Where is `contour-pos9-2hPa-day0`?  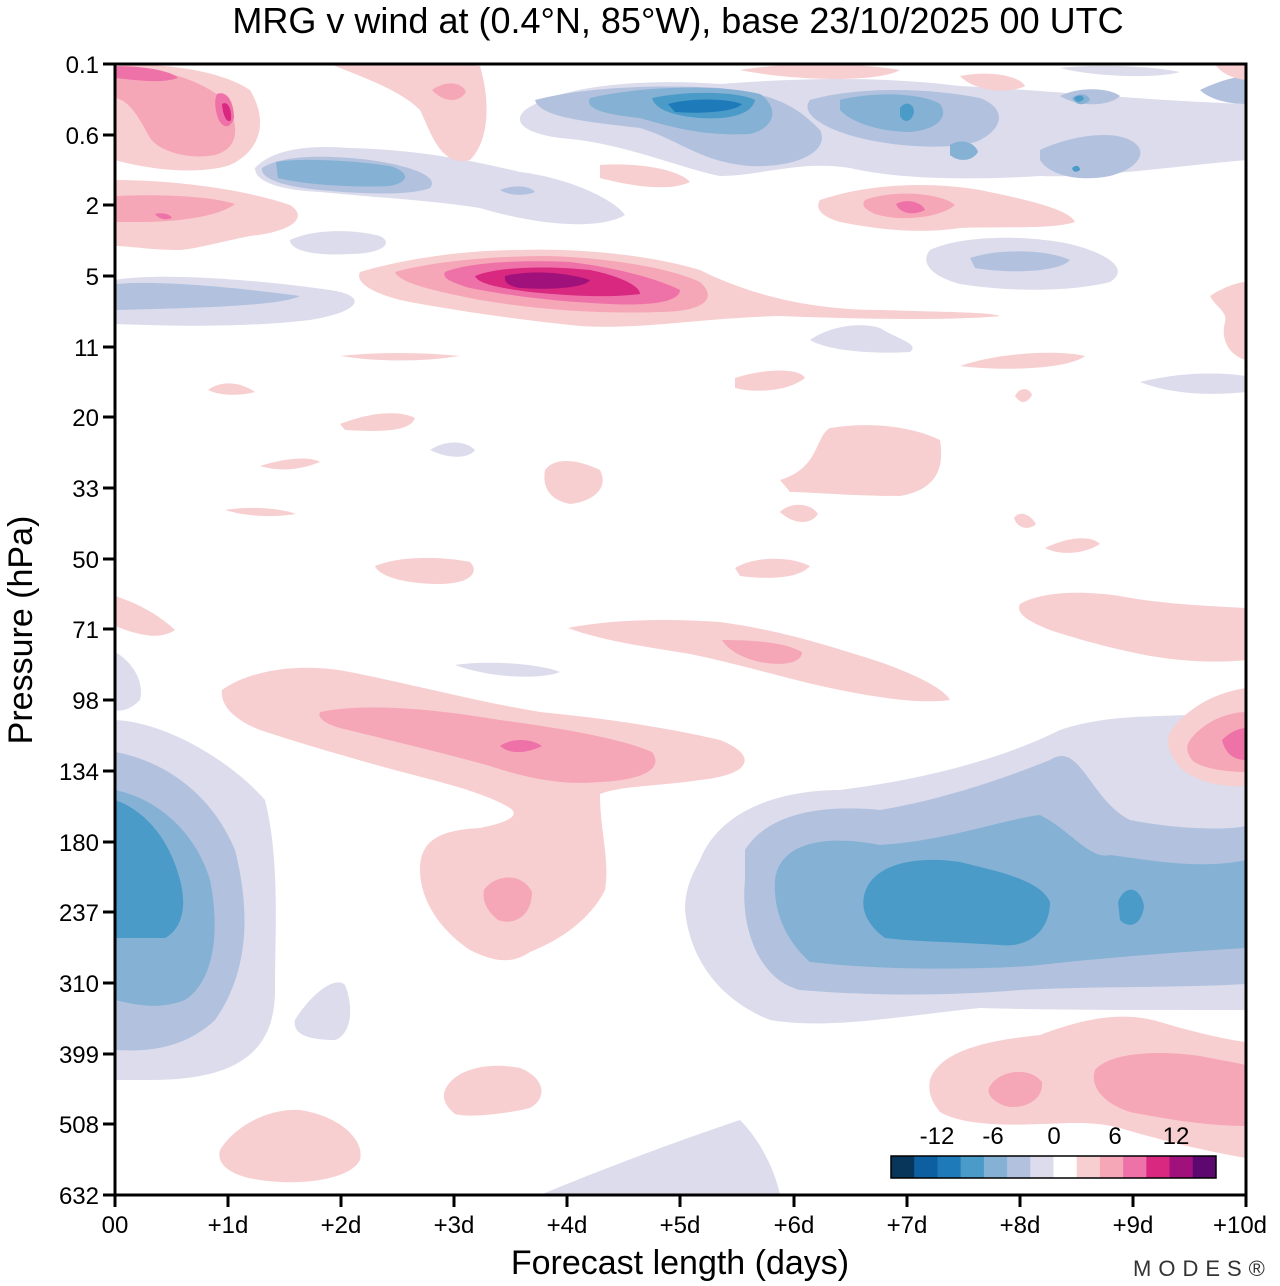
contour-pos9-2hPa-day0 is located at coordinates (163, 216).